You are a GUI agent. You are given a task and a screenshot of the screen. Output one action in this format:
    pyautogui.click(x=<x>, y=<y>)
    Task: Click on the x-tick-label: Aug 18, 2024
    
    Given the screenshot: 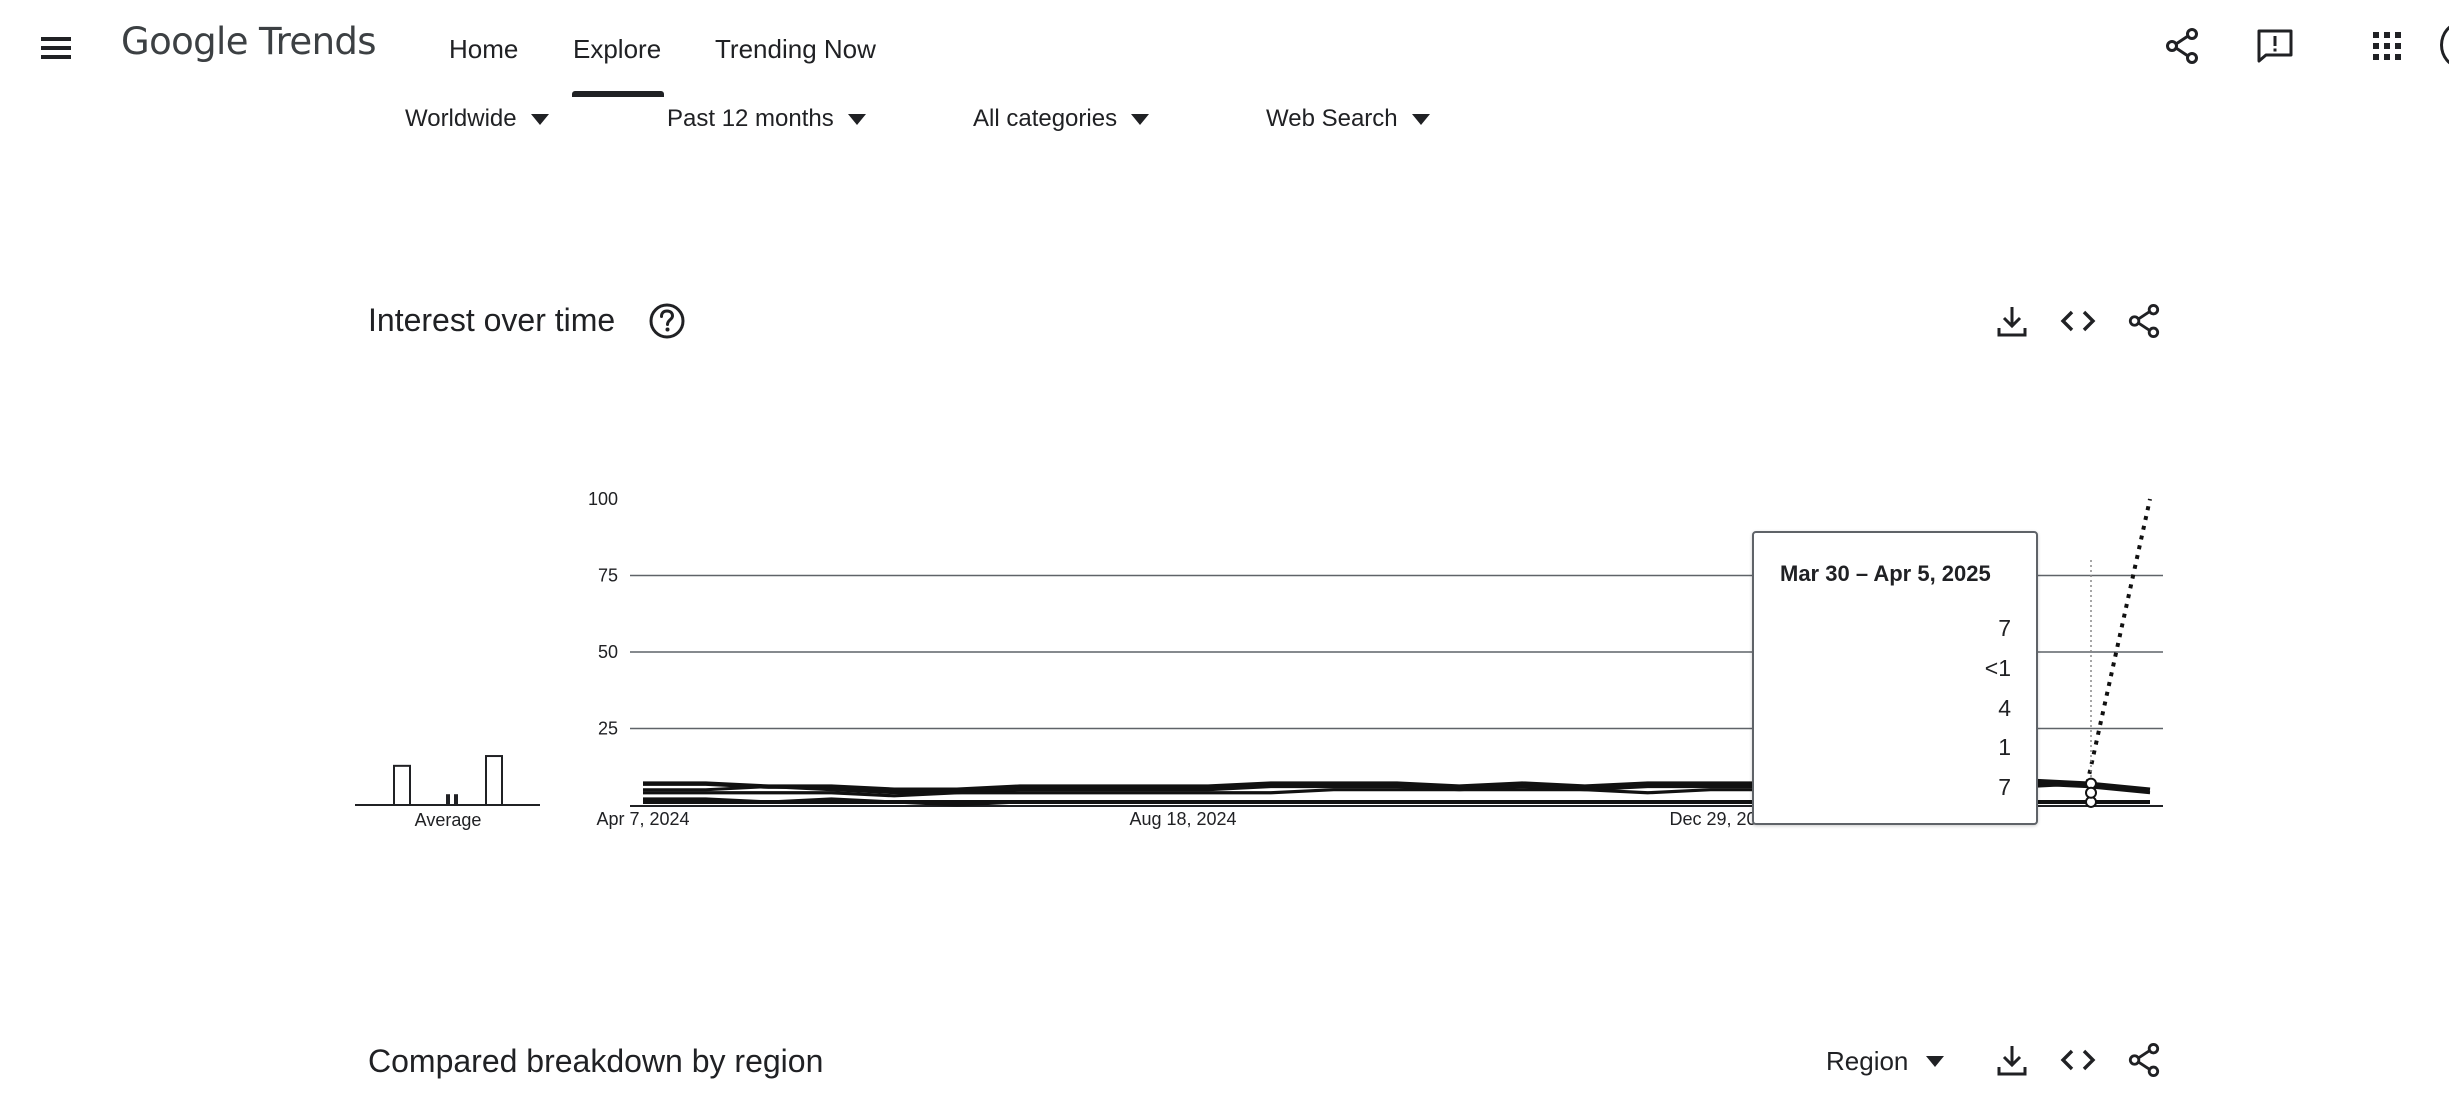 What is the action you would take?
    pyautogui.click(x=1182, y=819)
    